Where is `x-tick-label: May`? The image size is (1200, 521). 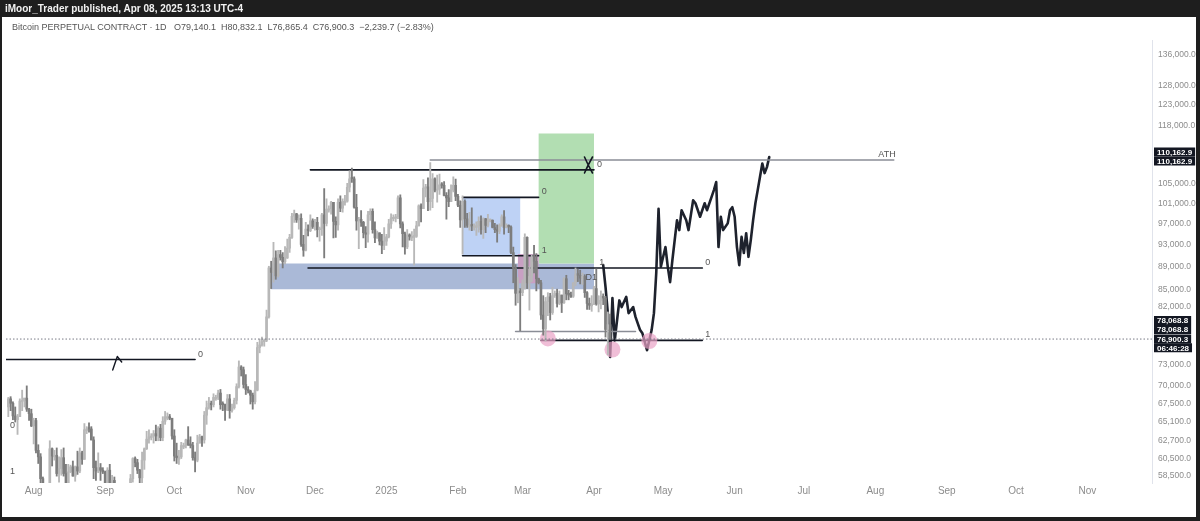 x-tick-label: May is located at coordinates (663, 490).